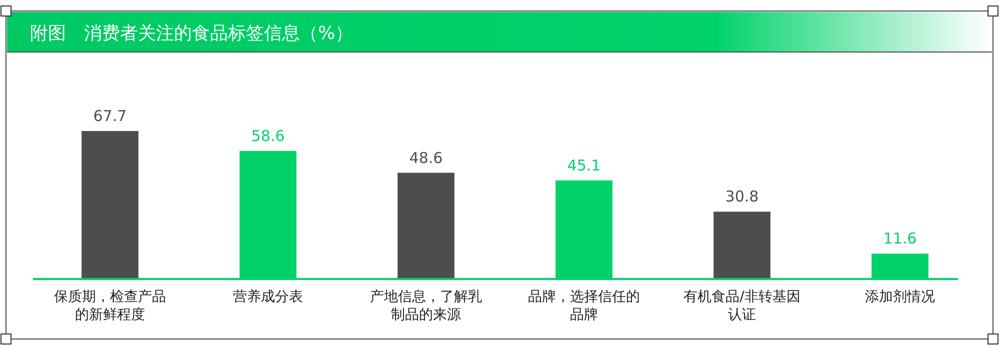 The height and width of the screenshot is (348, 1000). What do you see at coordinates (426, 306) in the screenshot?
I see `x-tick-label: 产地信息，了解乳制品的来源` at bounding box center [426, 306].